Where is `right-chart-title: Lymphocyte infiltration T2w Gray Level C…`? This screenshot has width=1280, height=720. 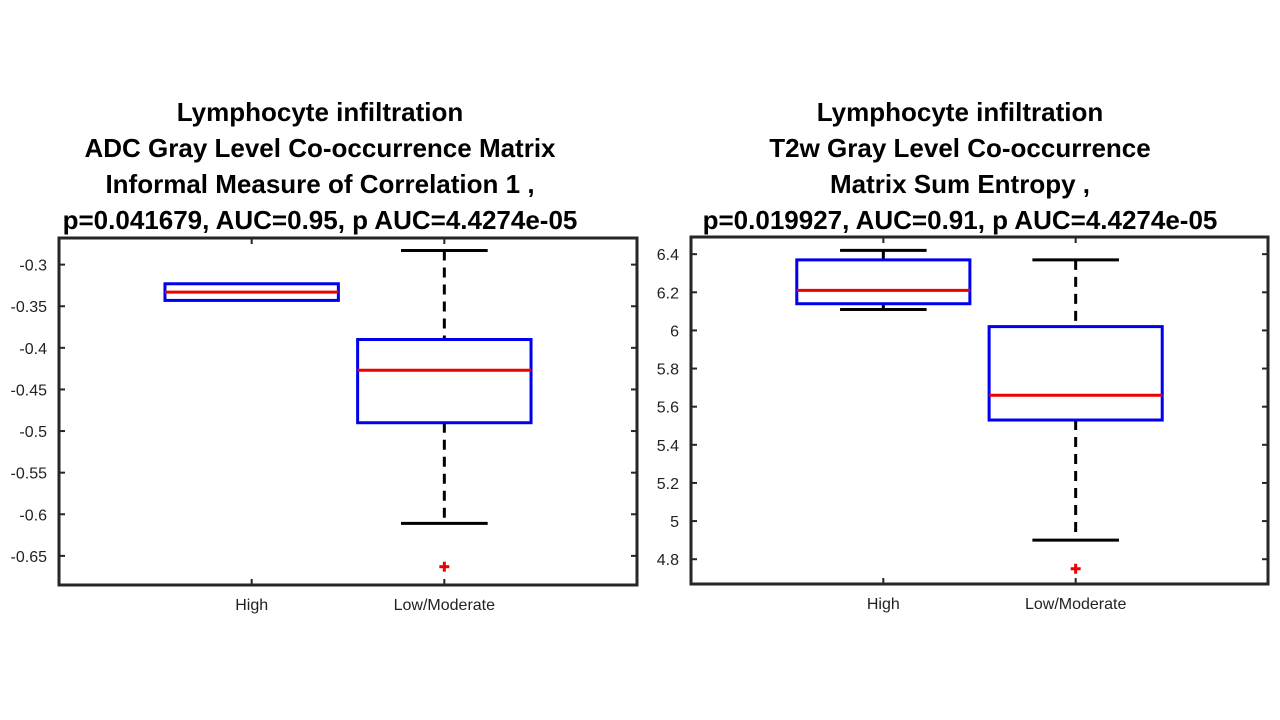
right-chart-title: Lymphocyte infiltration T2w Gray Level C… is located at coordinates (960, 166).